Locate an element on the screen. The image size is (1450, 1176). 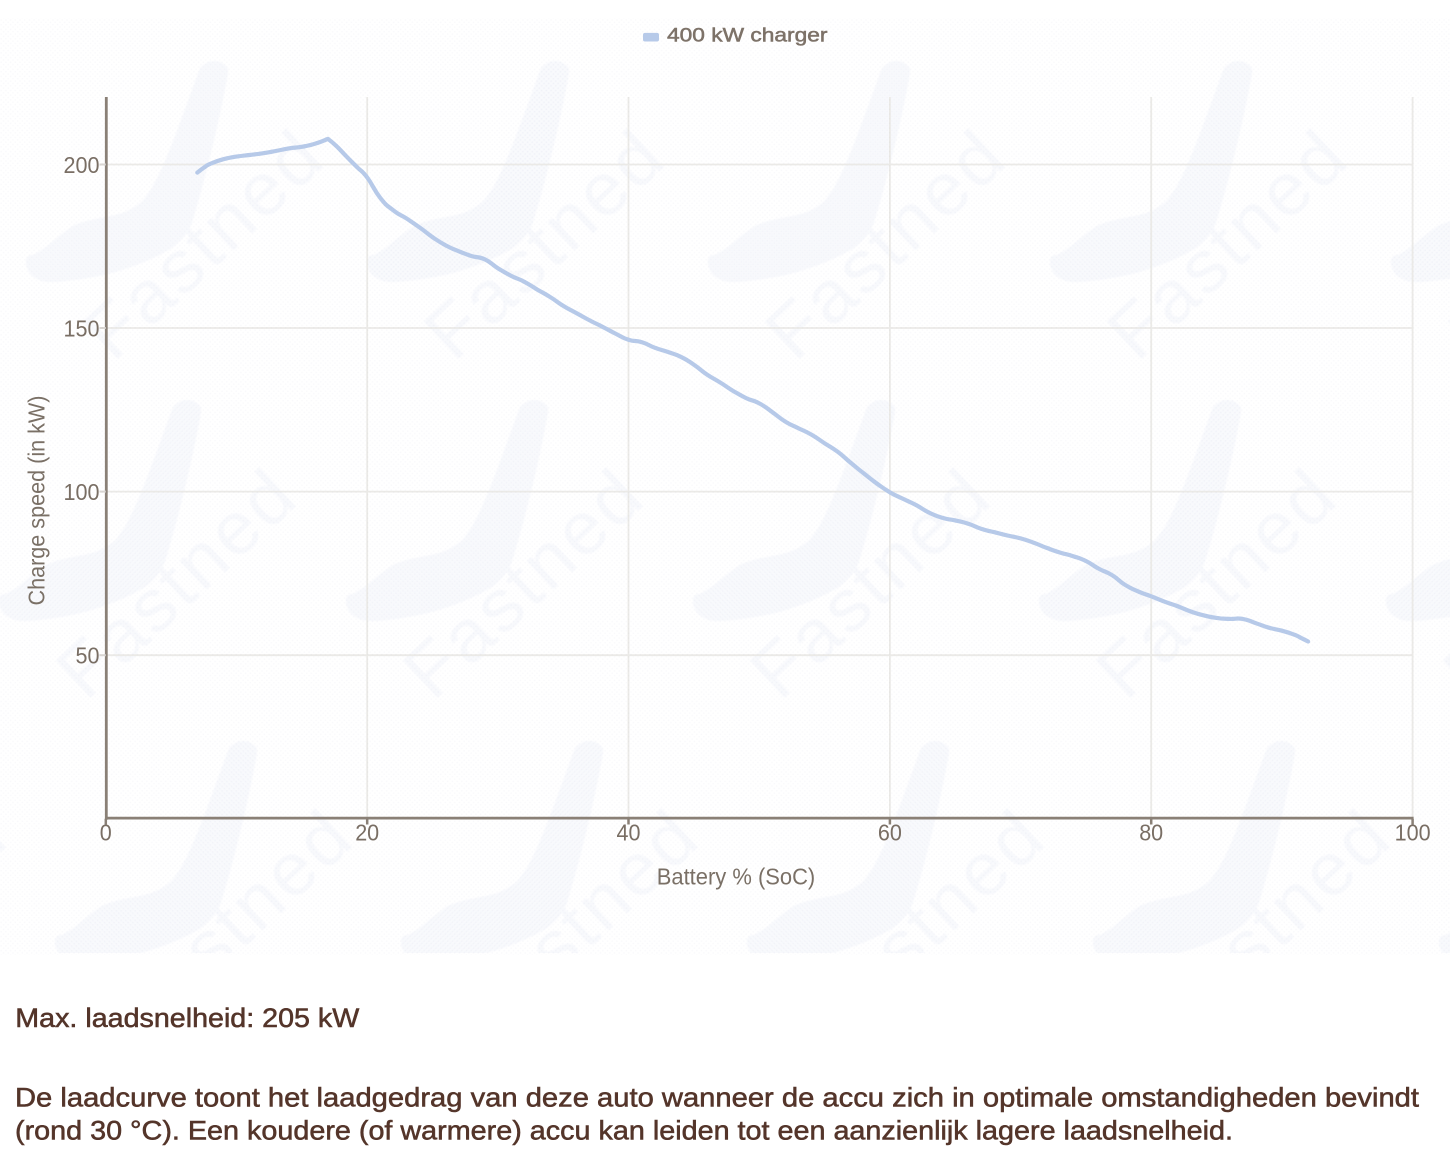
svg-text: Charge speed (in kW) is located at coordinates (37, 501).